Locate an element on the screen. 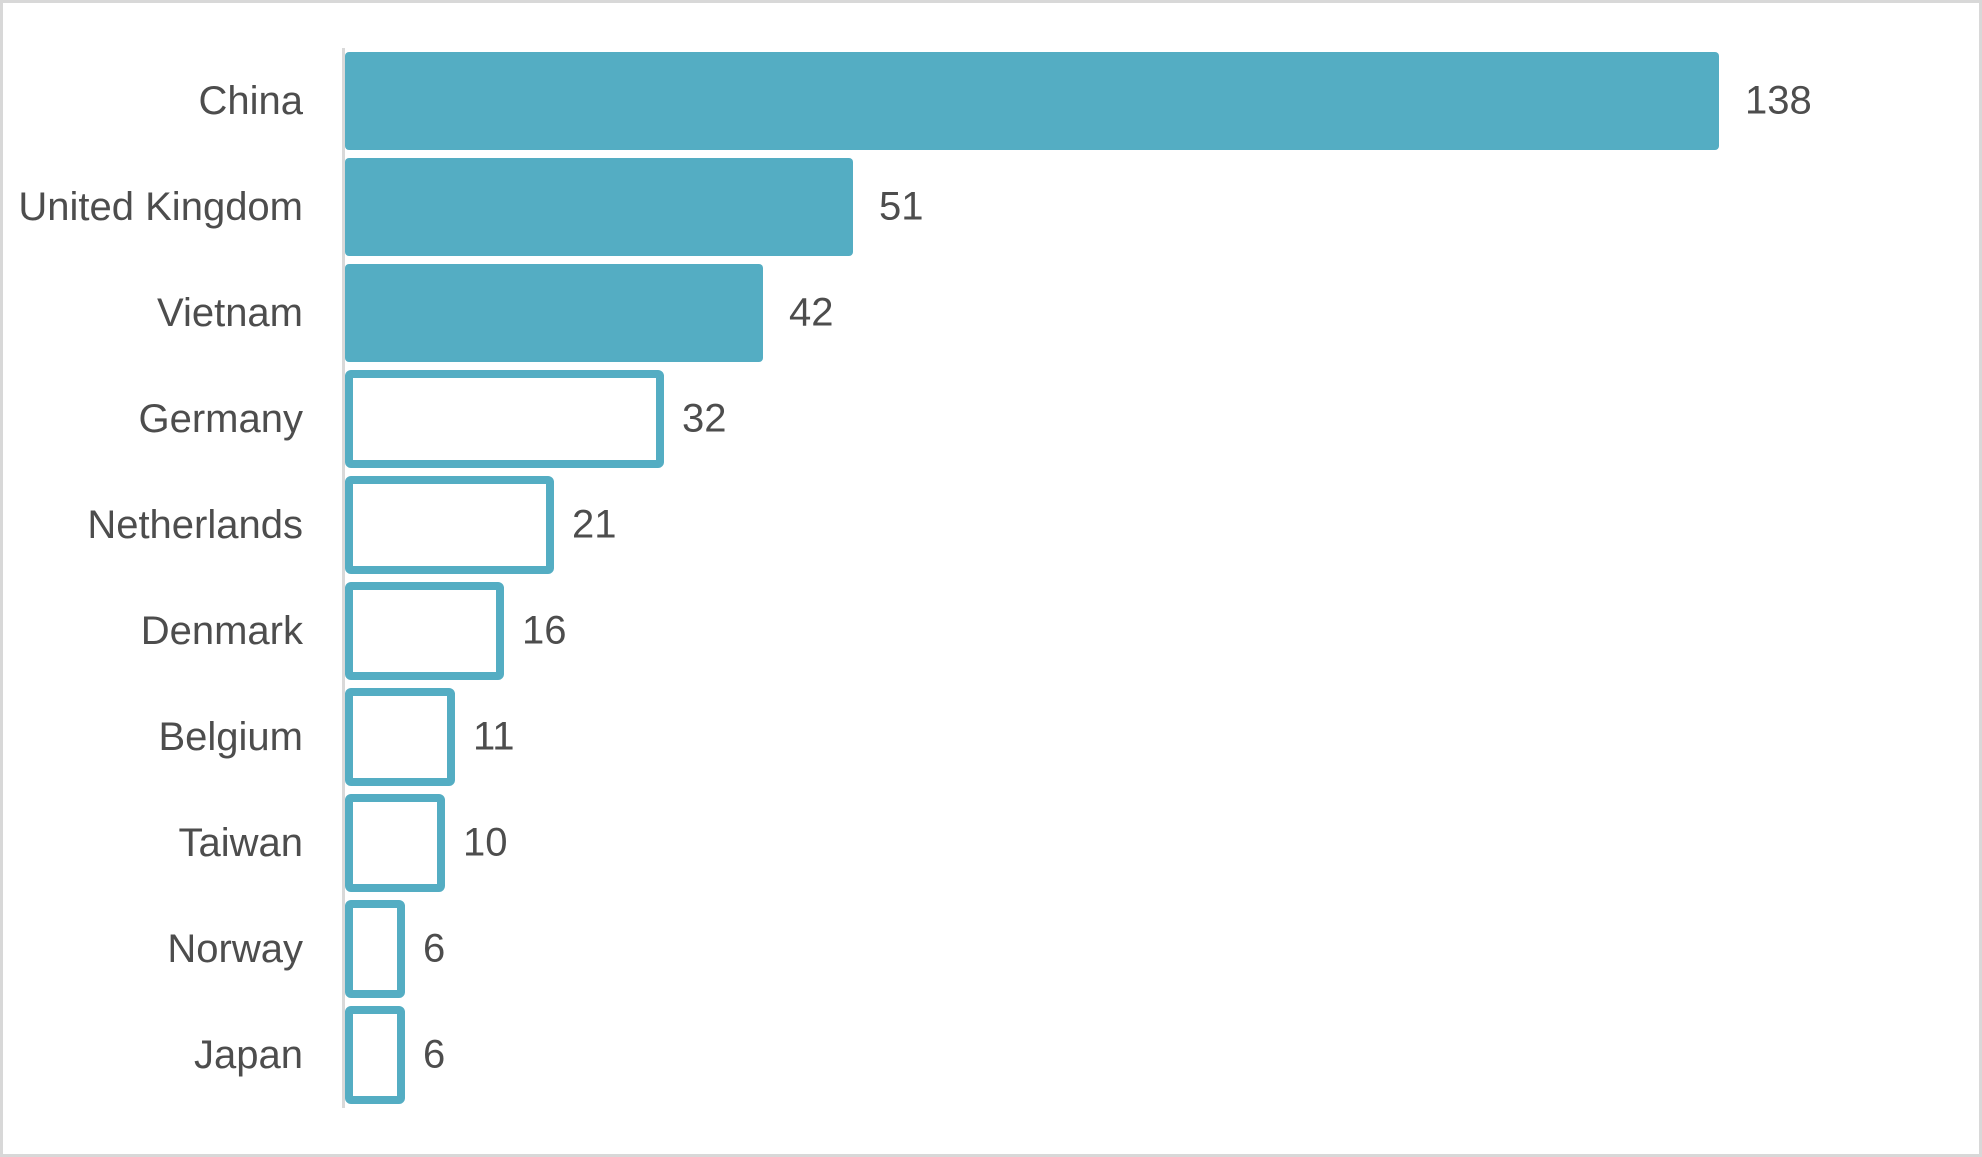 The width and height of the screenshot is (1982, 1157). bar: 32 is located at coordinates (536, 419).